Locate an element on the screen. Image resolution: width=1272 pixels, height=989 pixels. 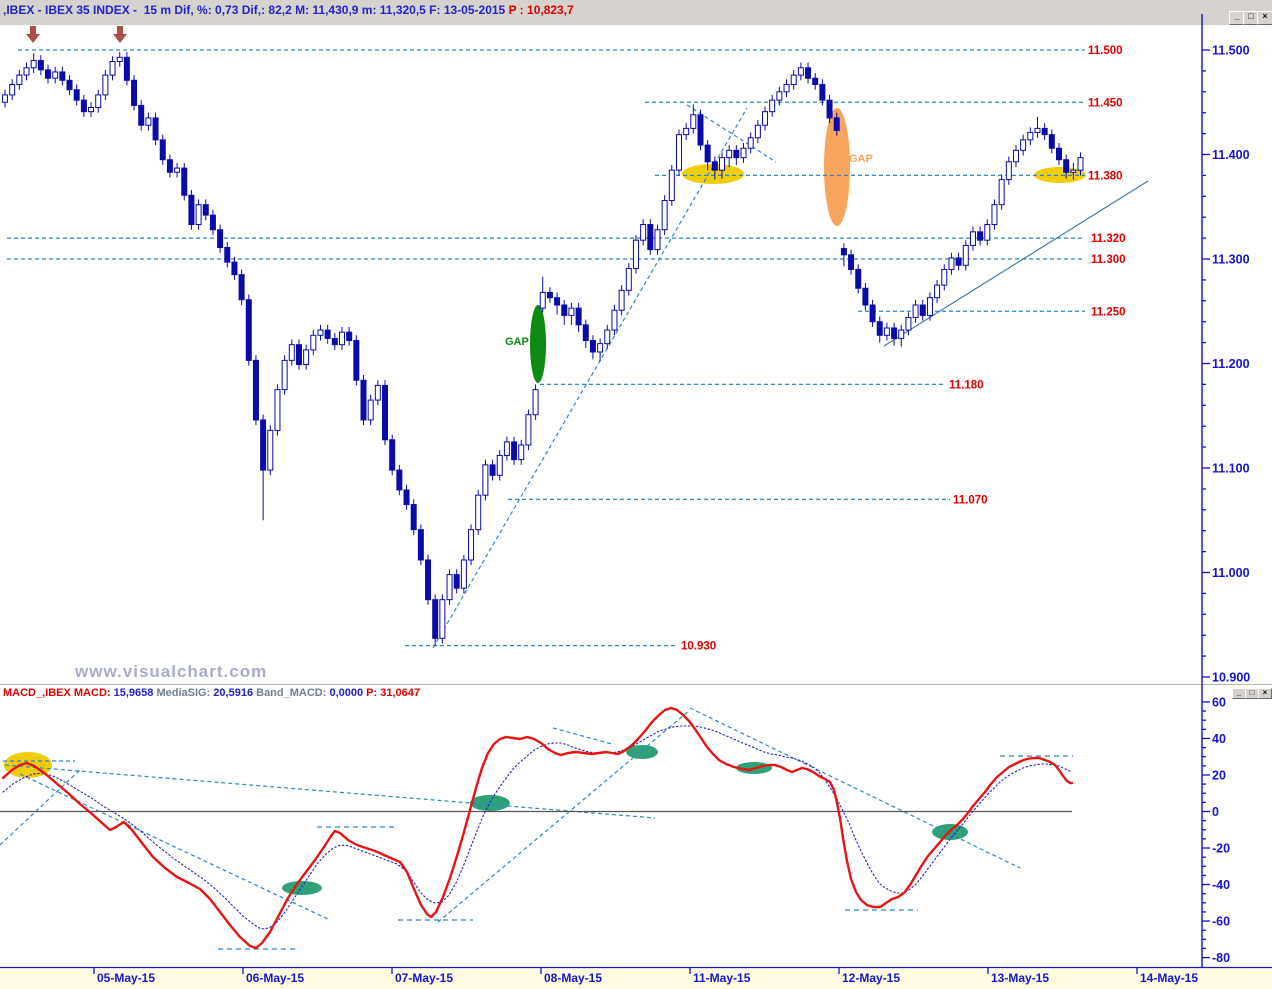
svg-text: -40 is located at coordinates (1221, 885).